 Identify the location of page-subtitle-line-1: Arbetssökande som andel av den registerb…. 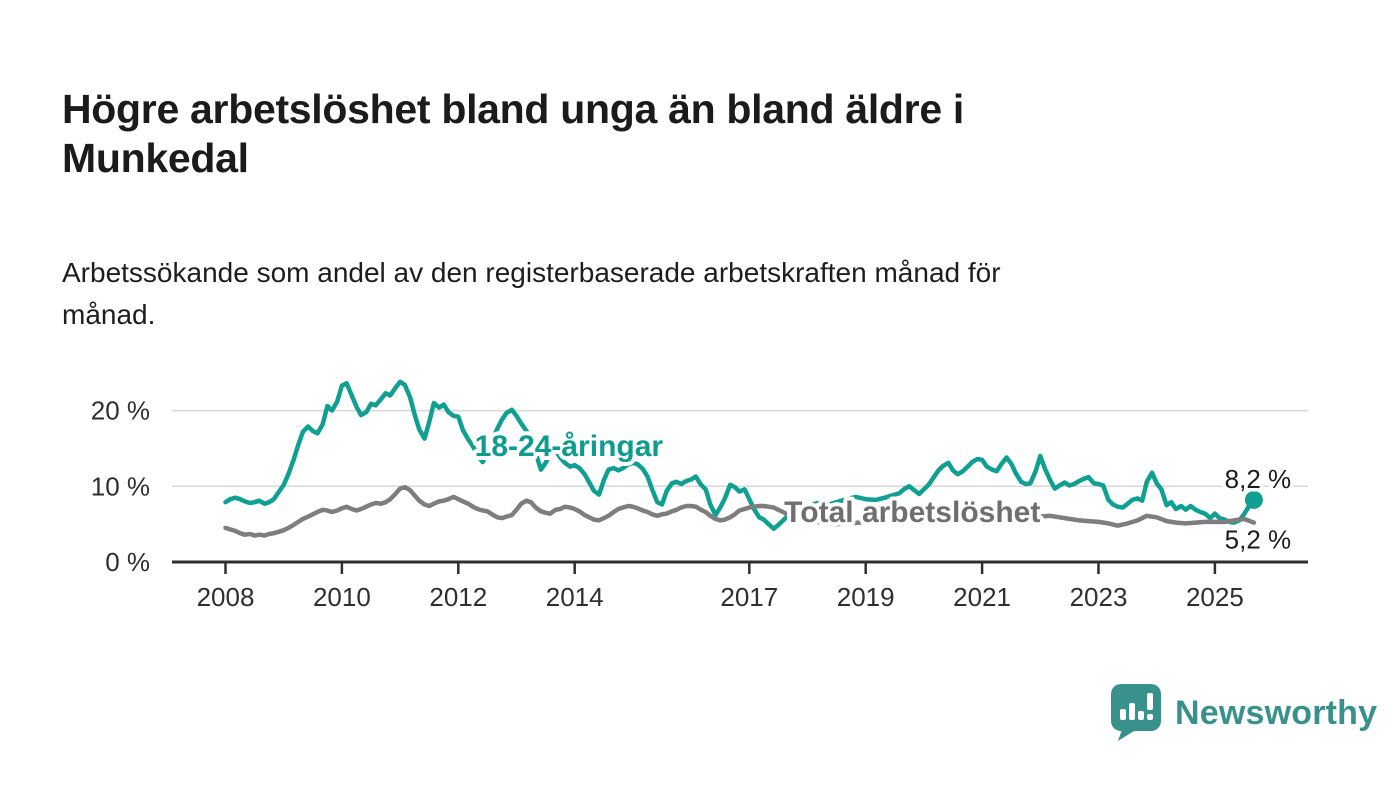
(531, 272).